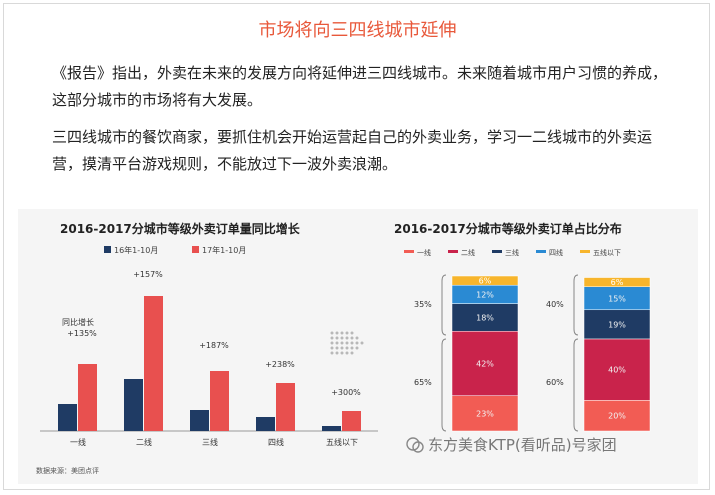 This screenshot has width=715, height=495. What do you see at coordinates (508, 228) in the screenshot?
I see `chart2-title: 2016-2017分城市等级外卖订单占比分布` at bounding box center [508, 228].